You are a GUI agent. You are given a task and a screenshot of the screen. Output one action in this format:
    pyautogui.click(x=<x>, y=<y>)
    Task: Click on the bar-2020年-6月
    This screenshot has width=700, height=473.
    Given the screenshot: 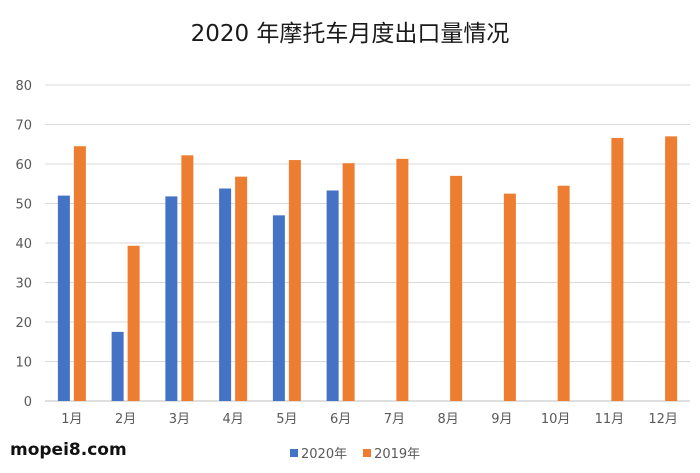 What is the action you would take?
    pyautogui.click(x=332, y=295)
    